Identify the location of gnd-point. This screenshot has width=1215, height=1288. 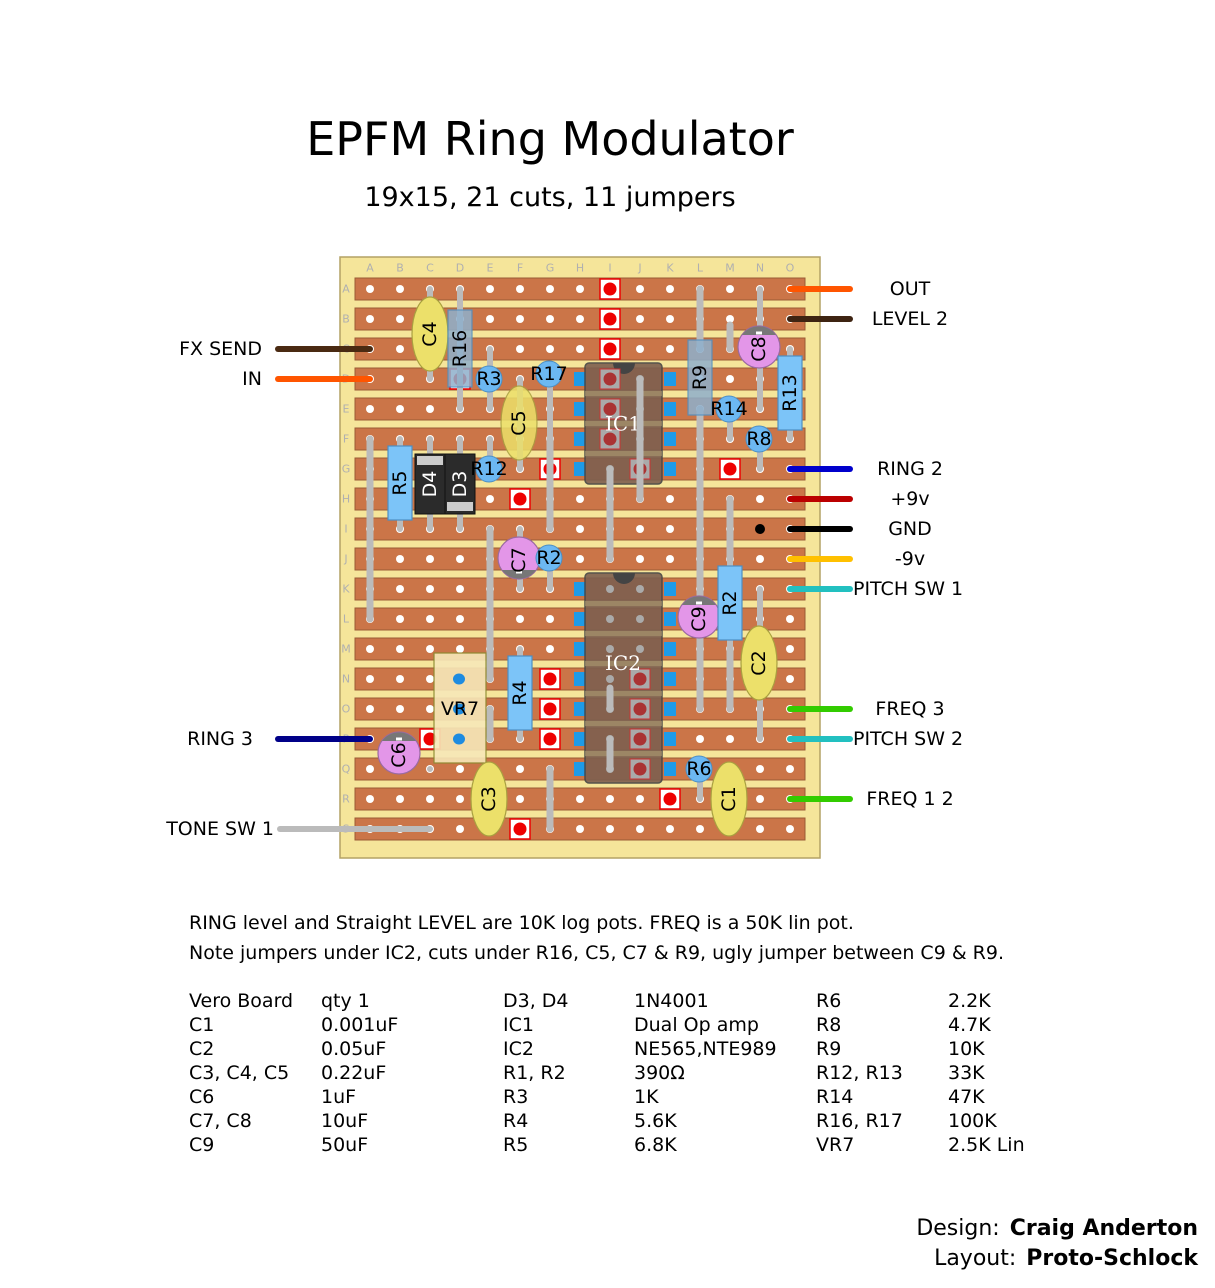
(760, 529).